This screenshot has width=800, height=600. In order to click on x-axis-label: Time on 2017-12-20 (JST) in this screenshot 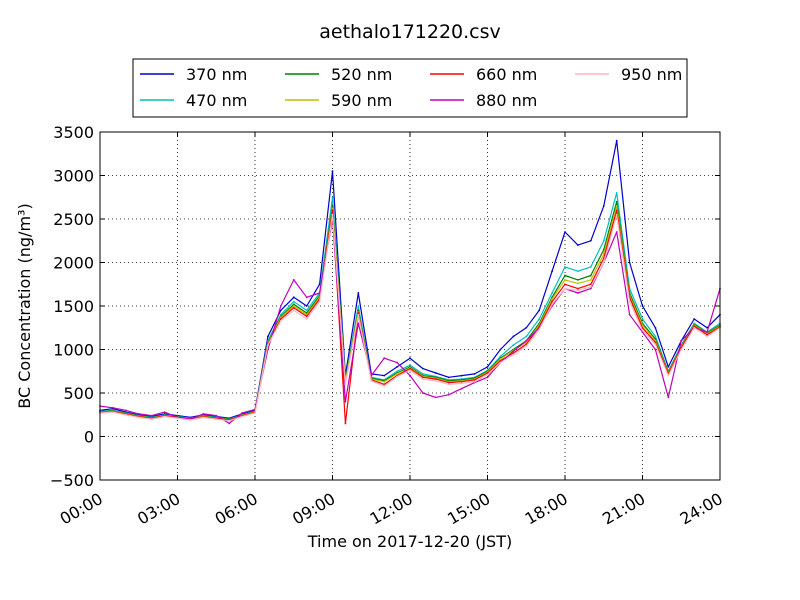, I will do `click(409, 541)`.